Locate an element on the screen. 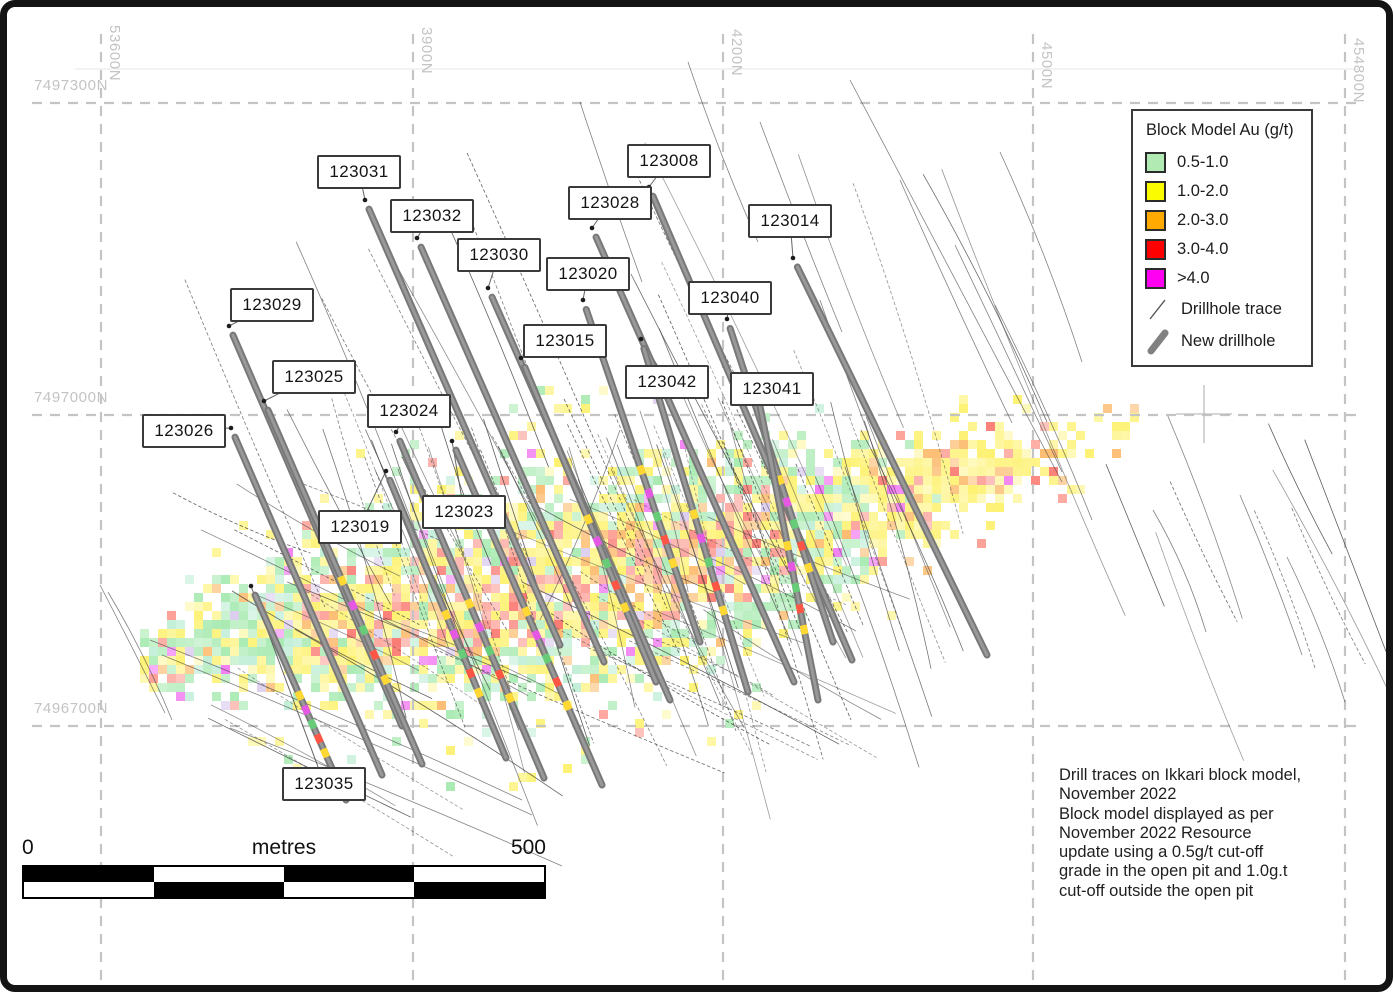 The image size is (1393, 992). drillhole-label-123041: 123041 is located at coordinates (772, 389).